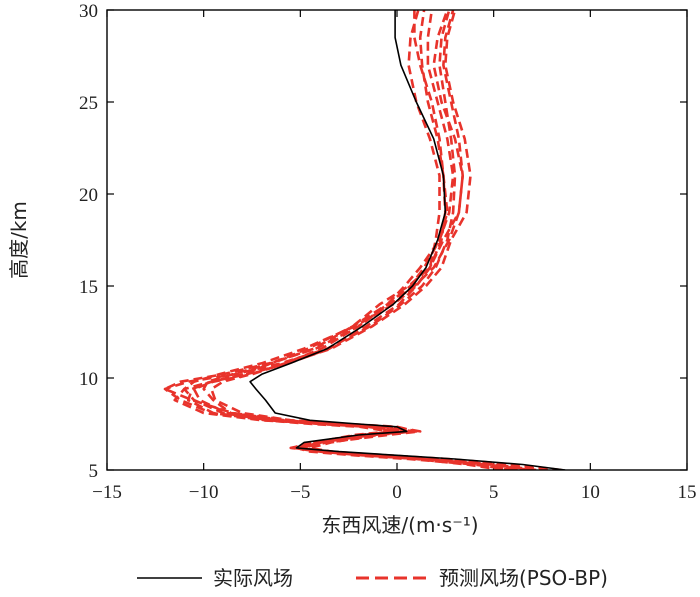 The height and width of the screenshot is (597, 700). I want to click on y-tick-label: 30, so click(88, 11).